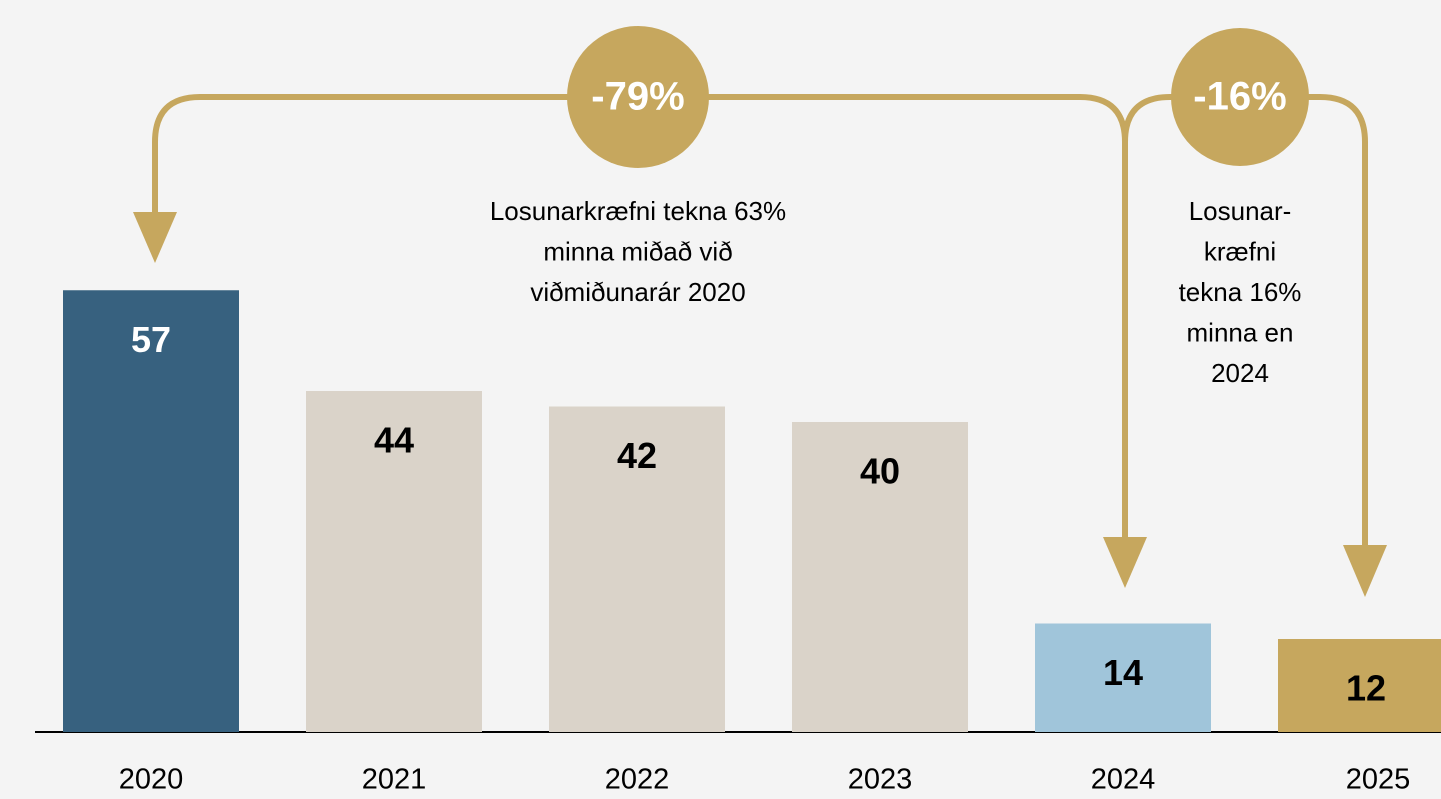 Image resolution: width=1441 pixels, height=799 pixels. What do you see at coordinates (1123, 780) in the screenshot?
I see `x-tick-label: 2024` at bounding box center [1123, 780].